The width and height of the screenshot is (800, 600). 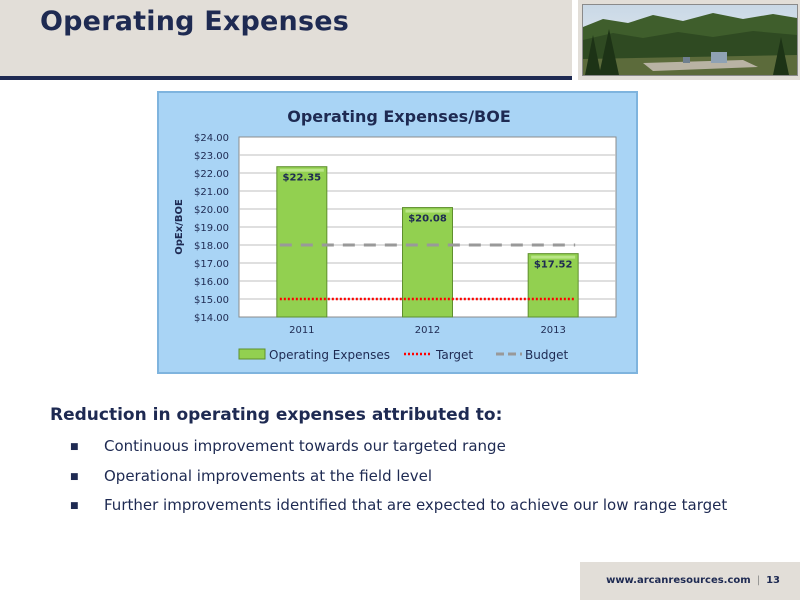 What do you see at coordinates (329, 355) in the screenshot?
I see `legend-label: Operating Expenses` at bounding box center [329, 355].